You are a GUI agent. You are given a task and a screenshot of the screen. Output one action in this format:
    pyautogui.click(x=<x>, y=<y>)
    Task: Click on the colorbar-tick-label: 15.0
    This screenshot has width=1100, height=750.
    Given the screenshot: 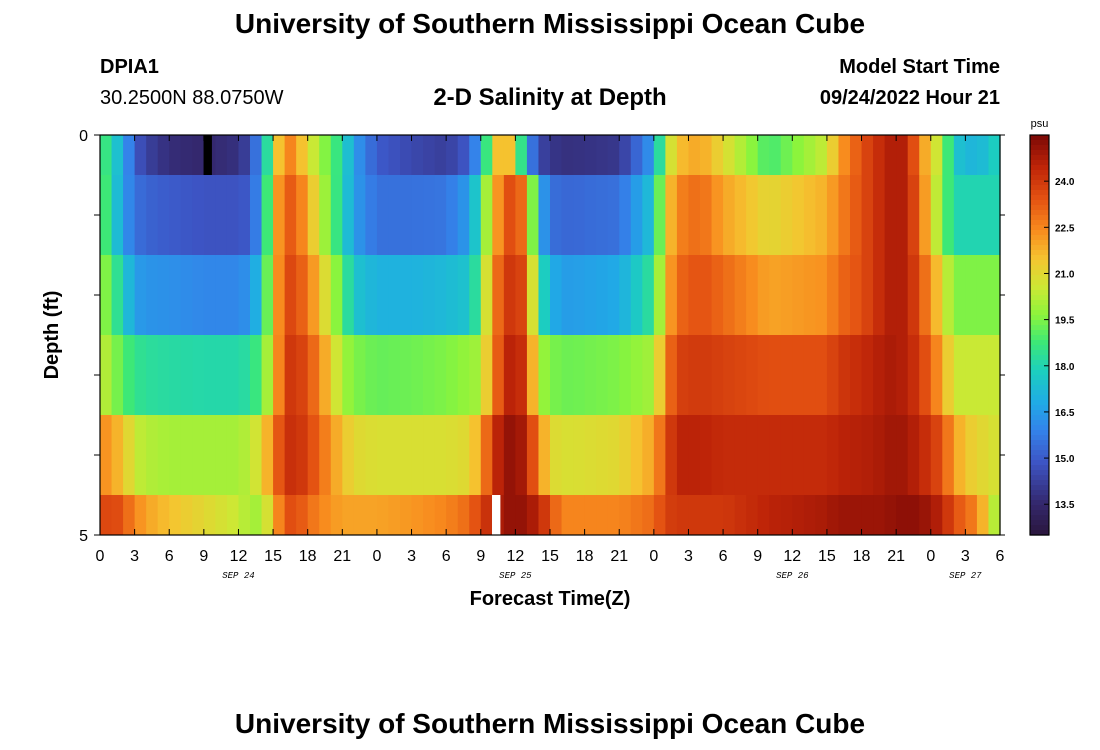 What is the action you would take?
    pyautogui.click(x=1065, y=459)
    